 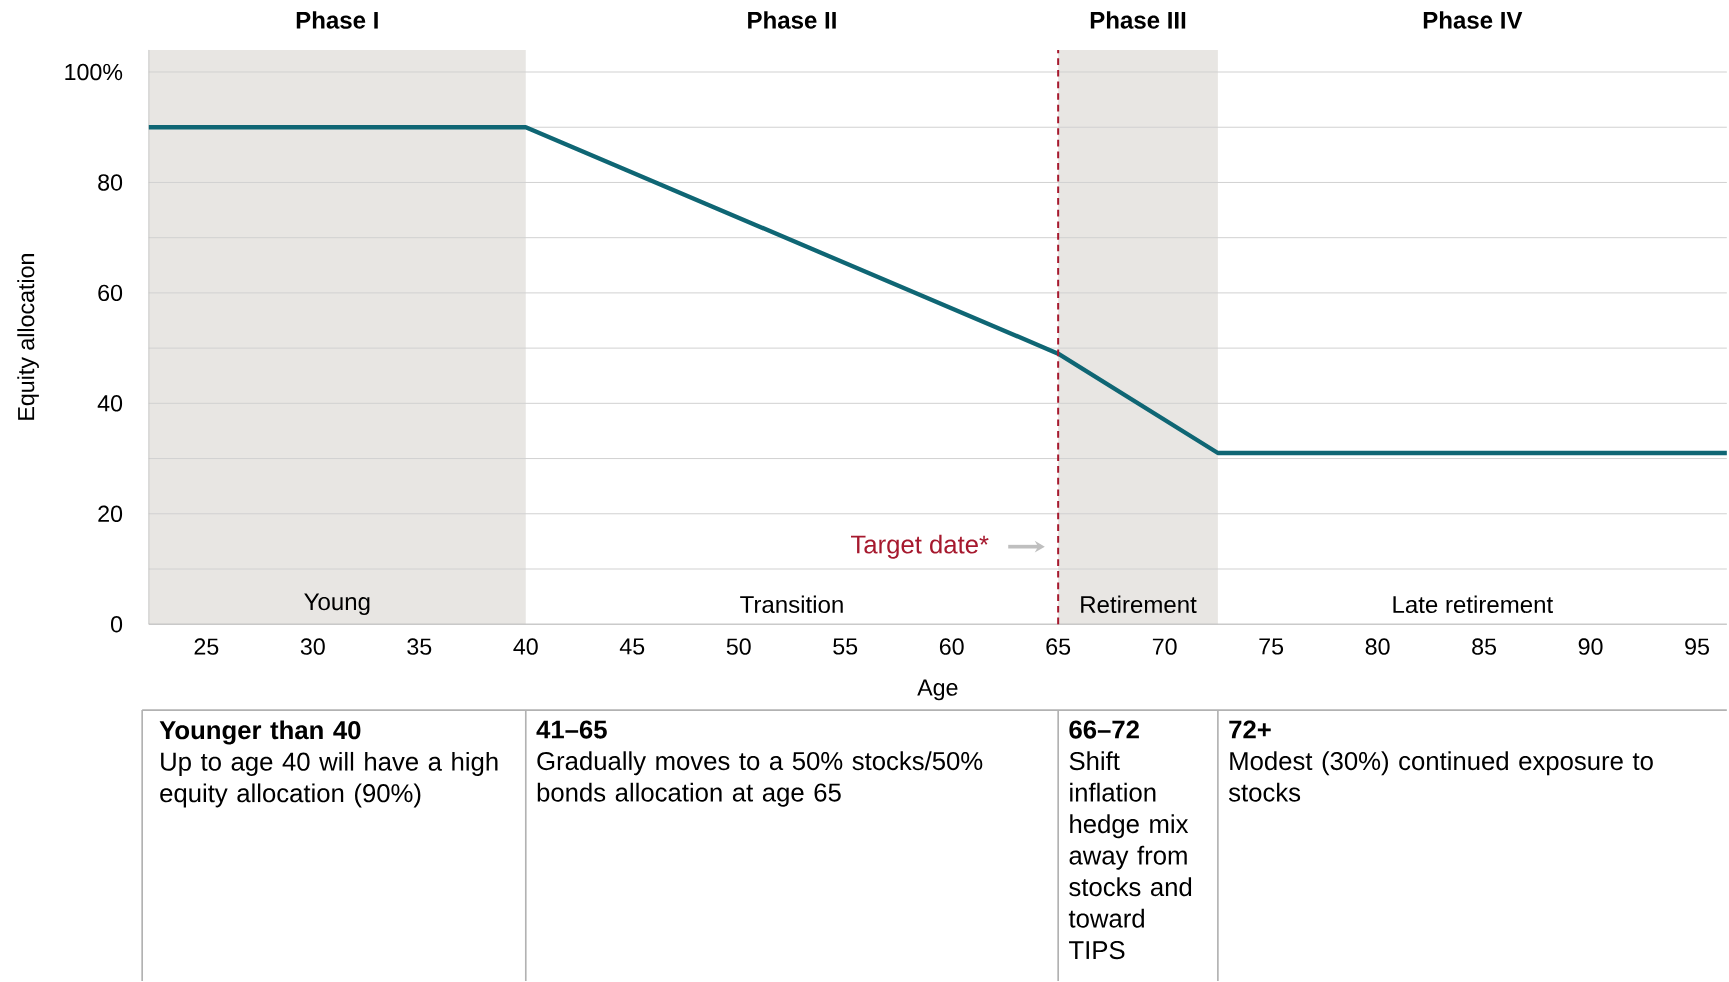 I want to click on y-tick-label: 100%, so click(x=94, y=72).